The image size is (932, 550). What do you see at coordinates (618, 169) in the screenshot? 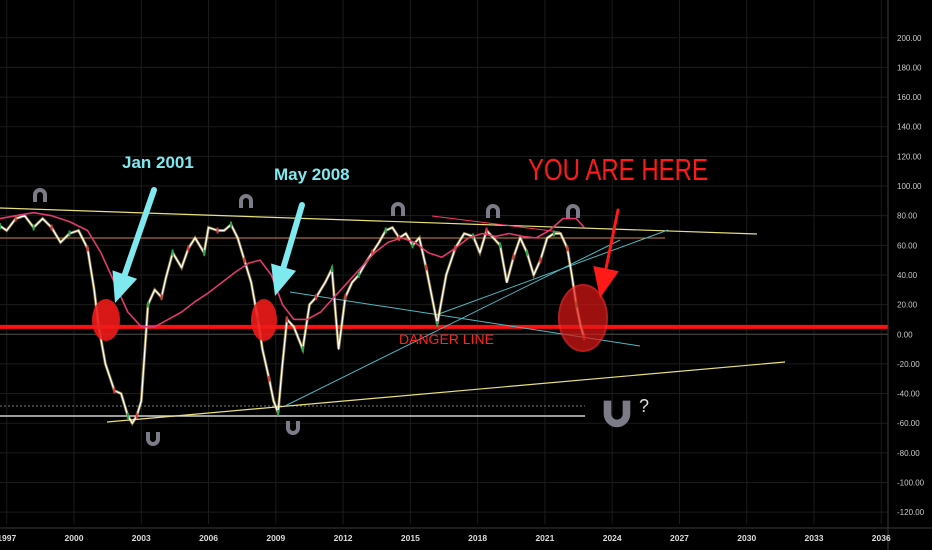
I see `annotation-you-are-here: YOU ARE HERE` at bounding box center [618, 169].